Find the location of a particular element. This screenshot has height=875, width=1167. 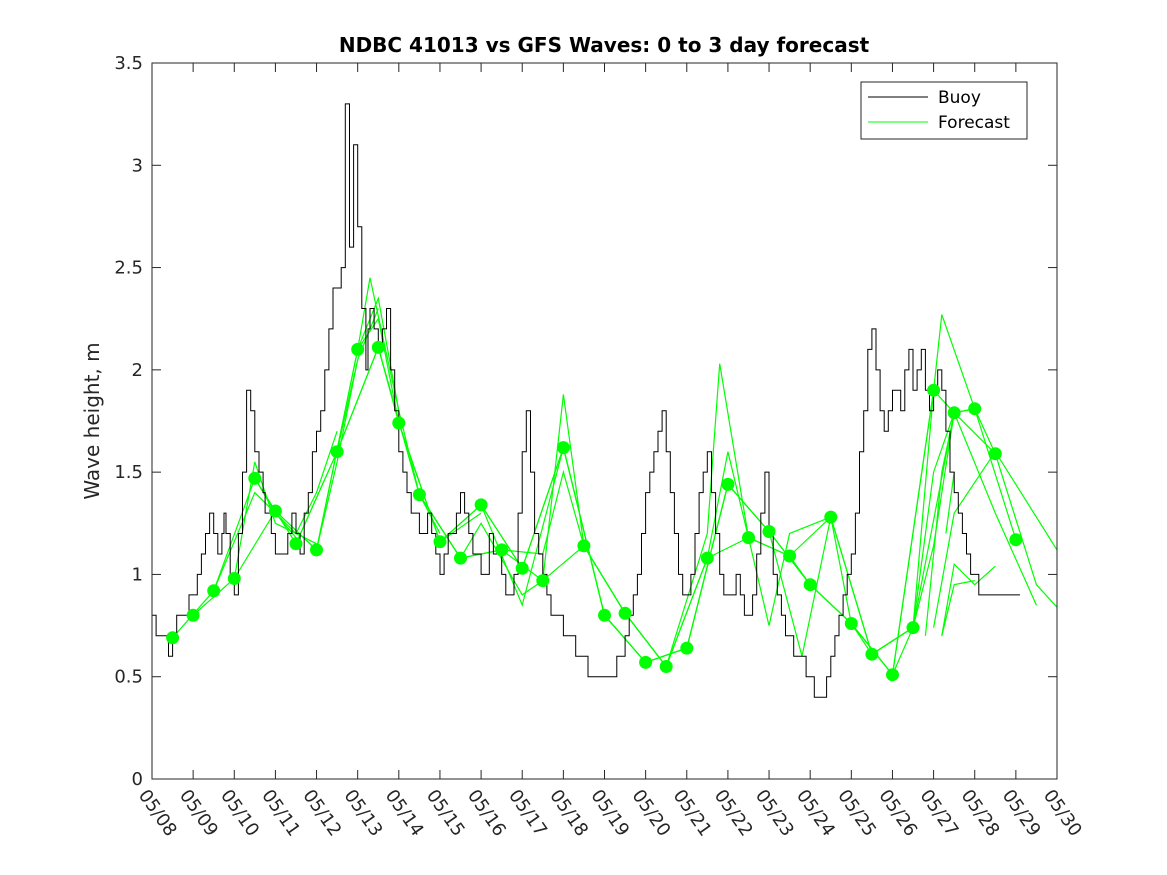

x-tick-label: 05/13 is located at coordinates (363, 813).